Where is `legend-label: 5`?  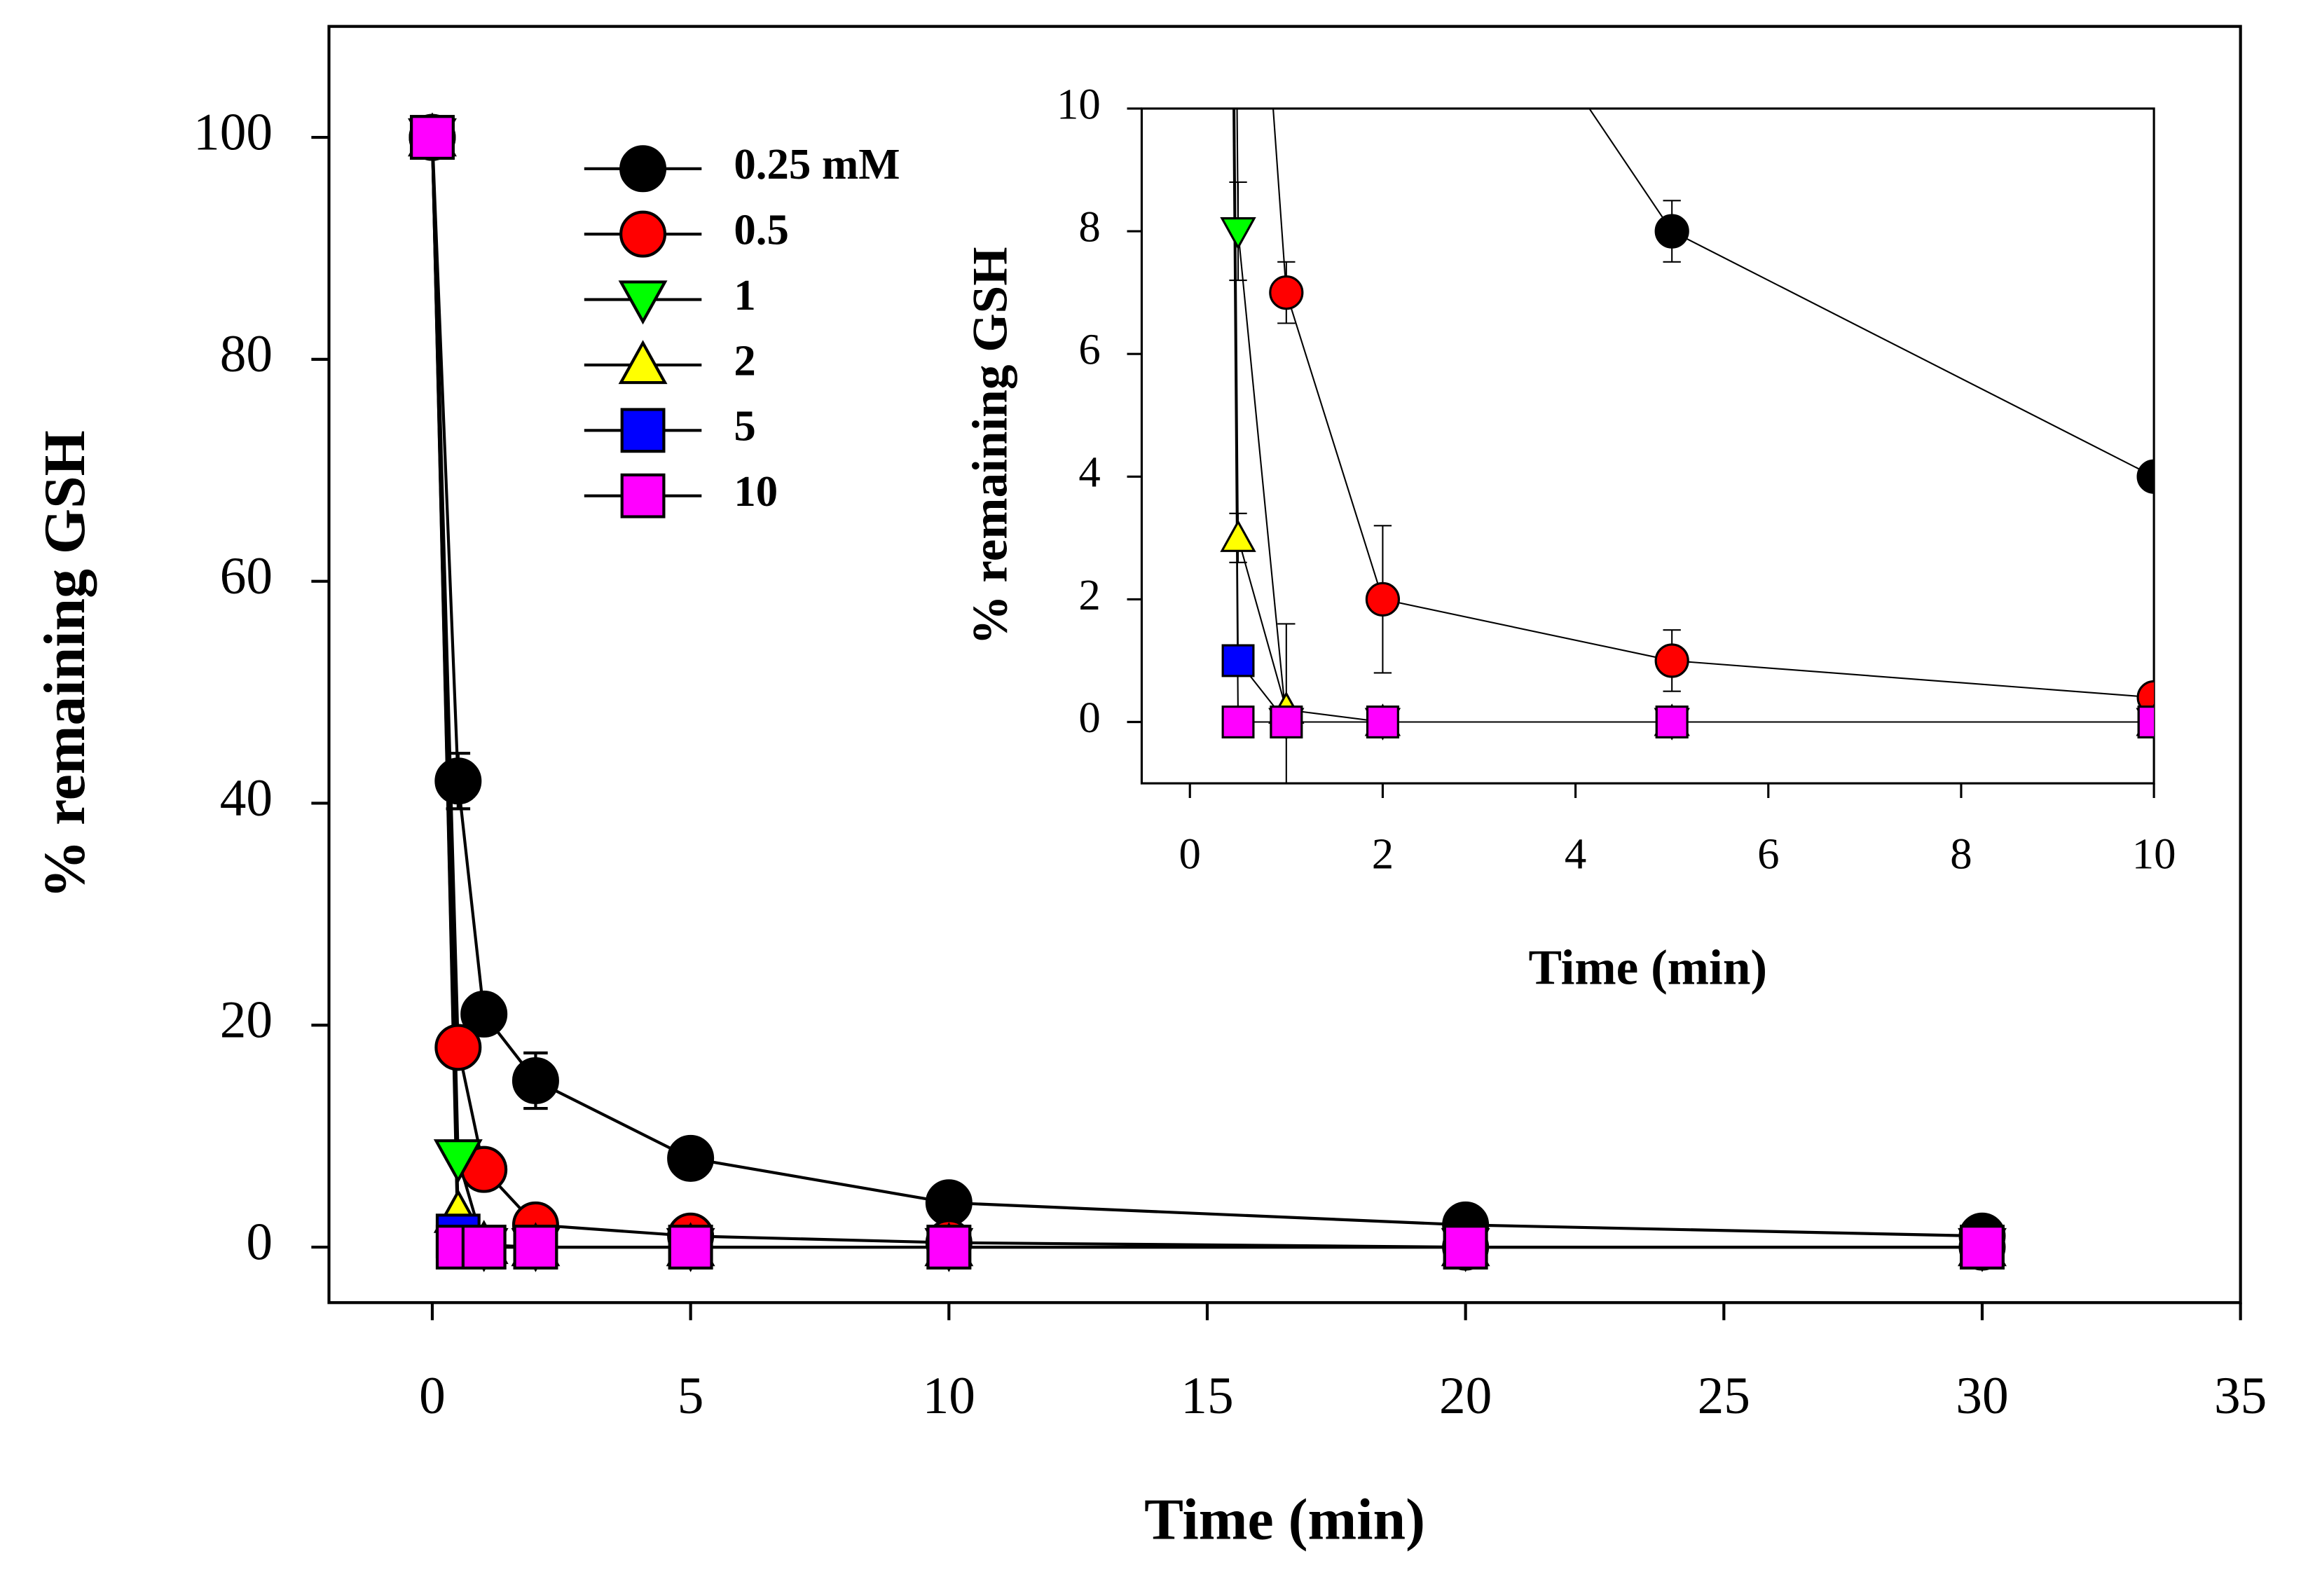 legend-label: 5 is located at coordinates (744, 426).